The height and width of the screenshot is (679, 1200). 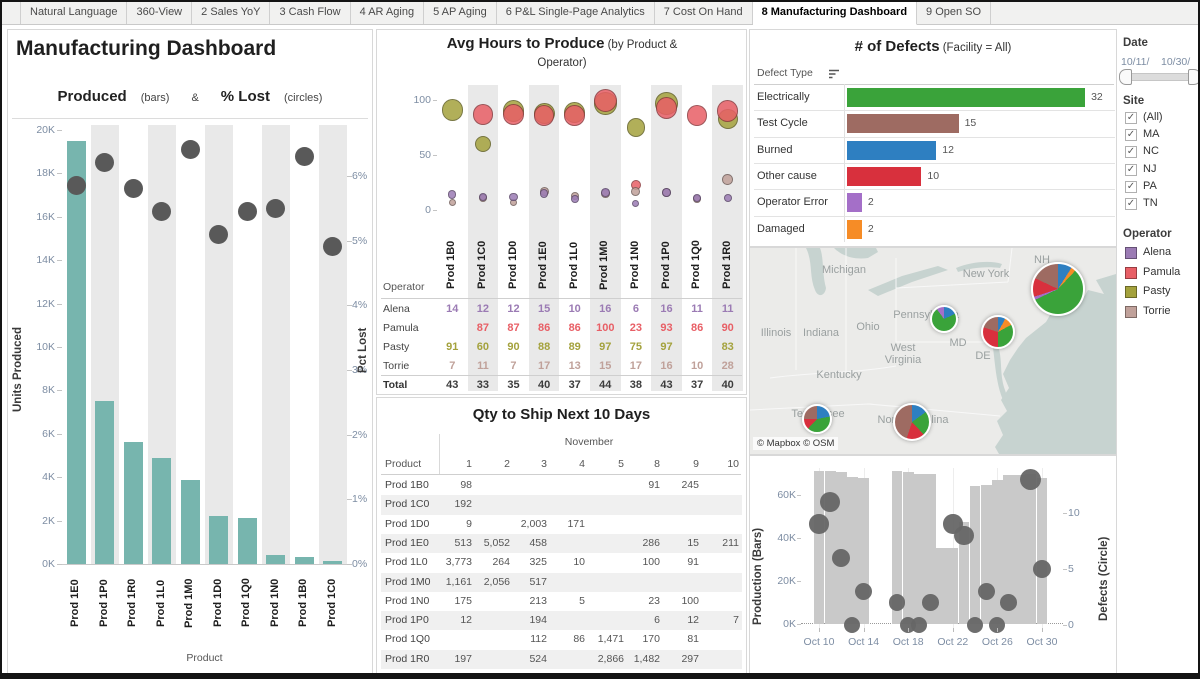 What do you see at coordinates (483, 347) in the screenshot?
I see `table-cell: 60` at bounding box center [483, 347].